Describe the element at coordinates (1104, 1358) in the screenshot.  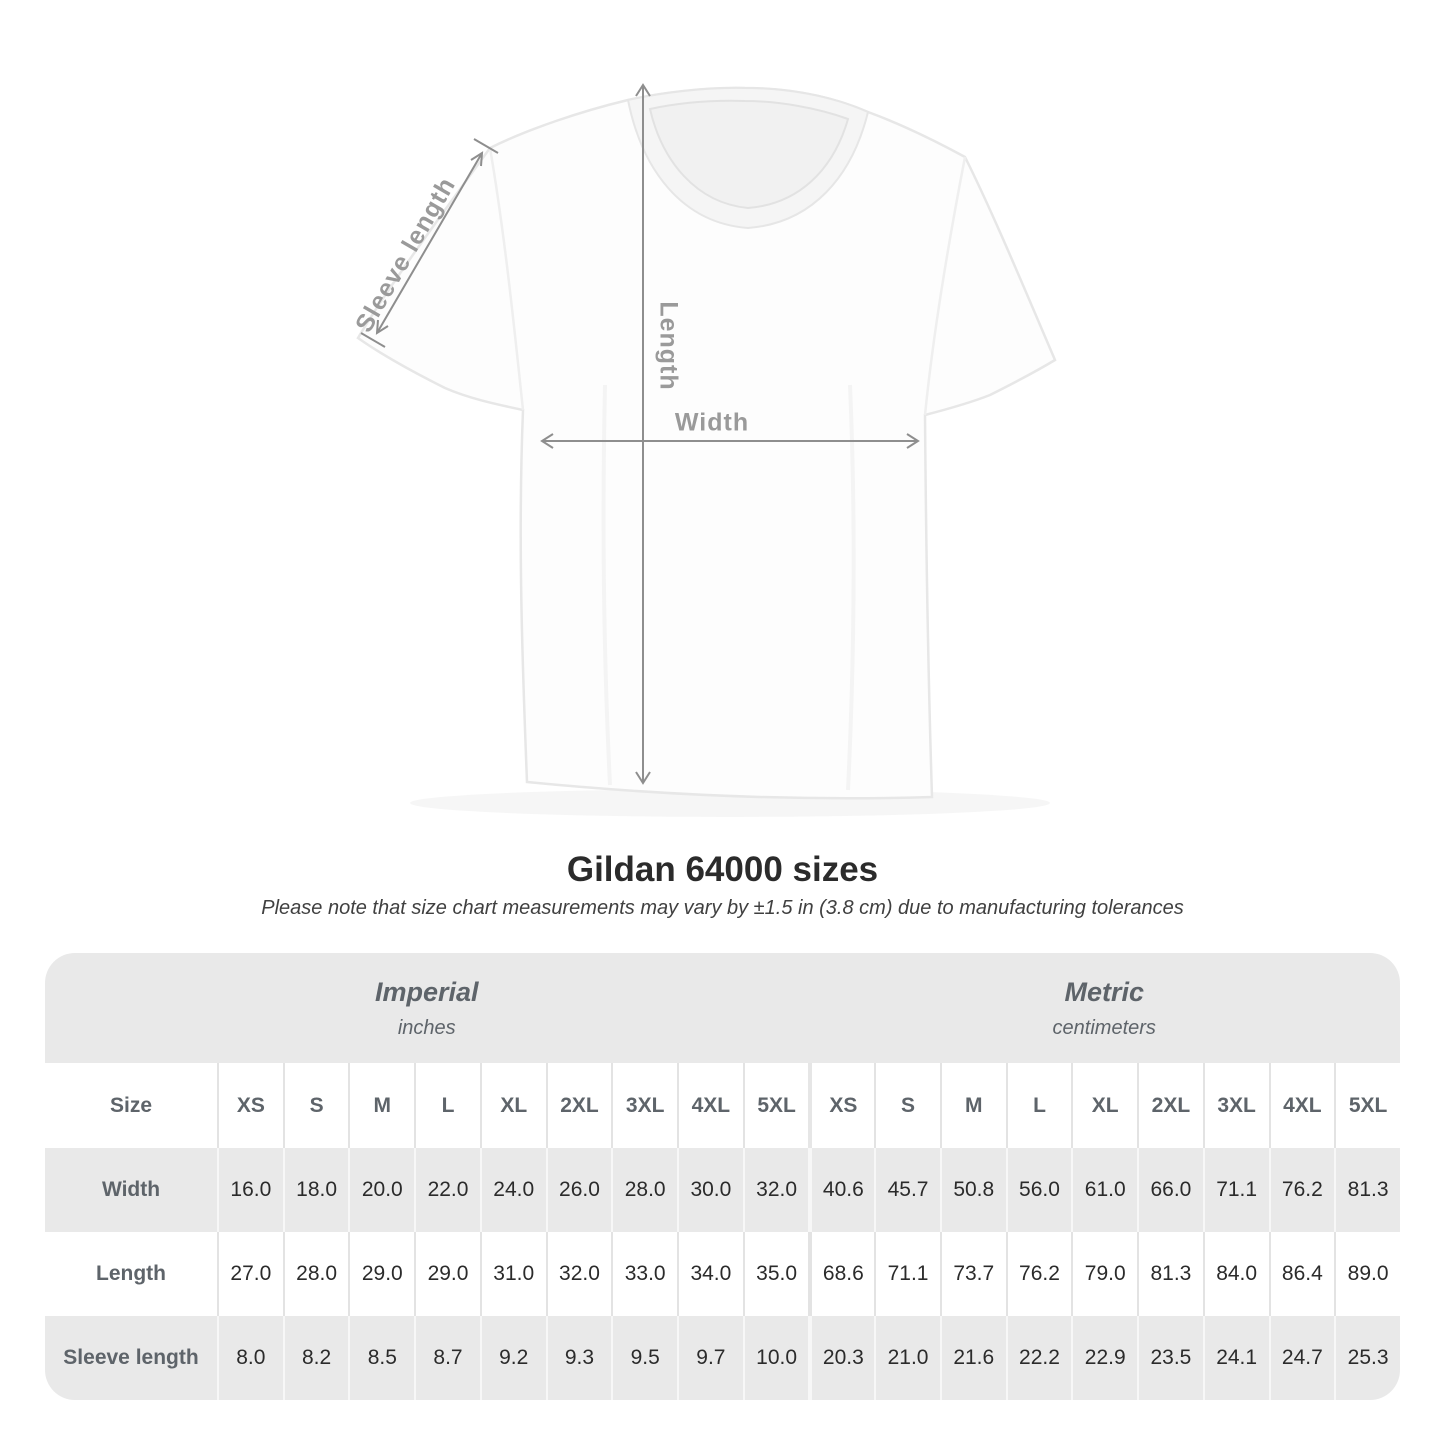
I see `value-cell: 22.9` at that location.